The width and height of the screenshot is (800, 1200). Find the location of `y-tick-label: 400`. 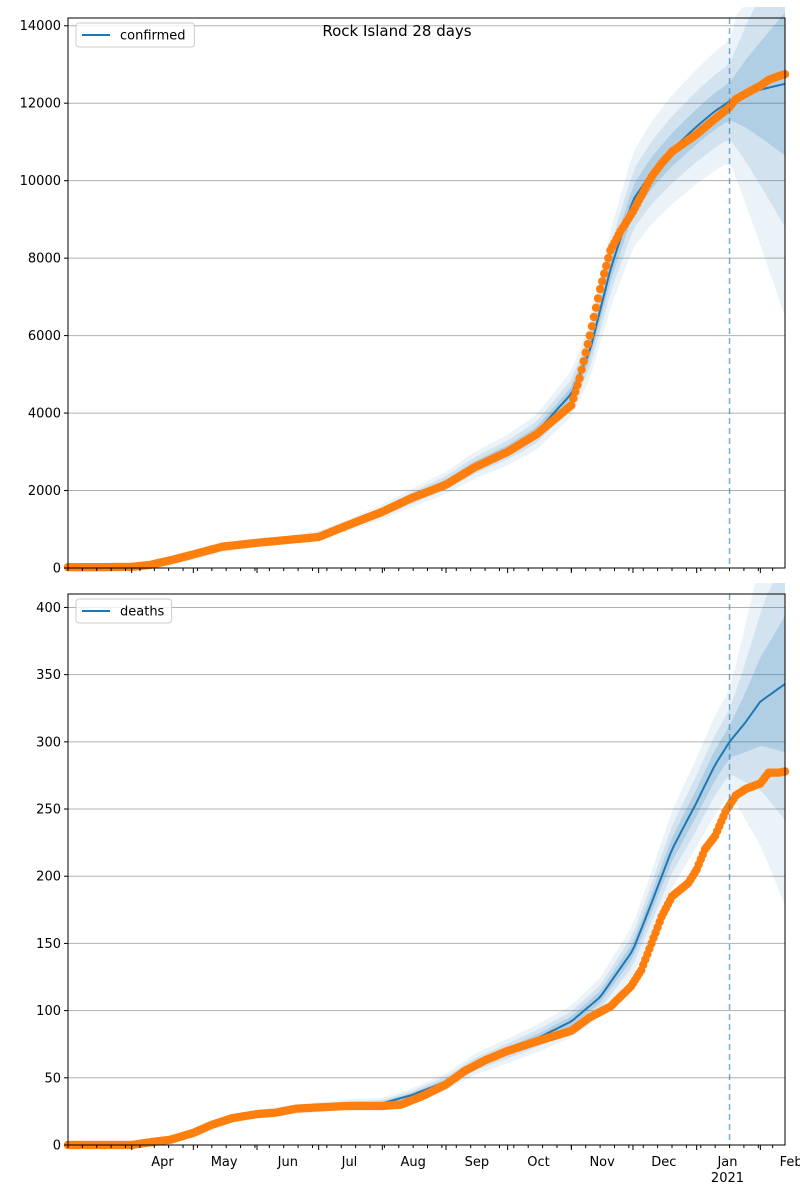

y-tick-label: 400 is located at coordinates (48, 608).